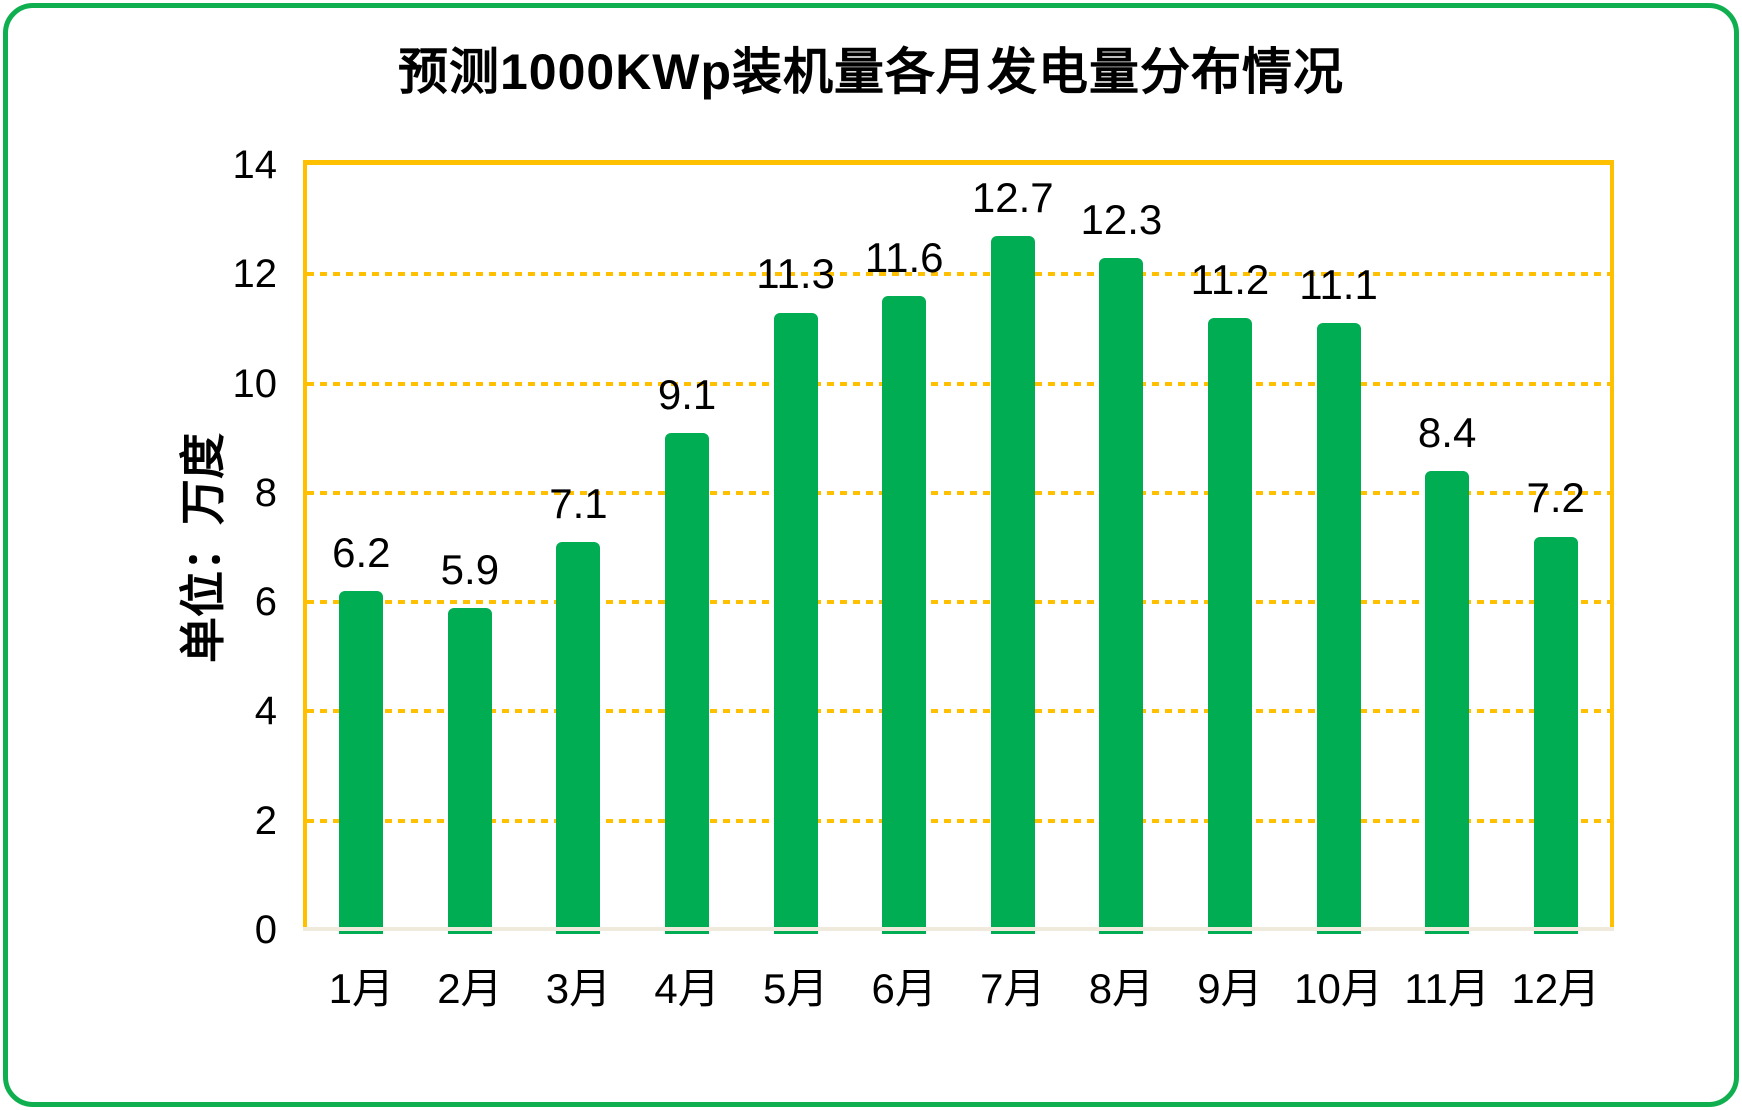  Describe the element at coordinates (904, 988) in the screenshot. I see `x-axis-label-6月: 6月` at that location.